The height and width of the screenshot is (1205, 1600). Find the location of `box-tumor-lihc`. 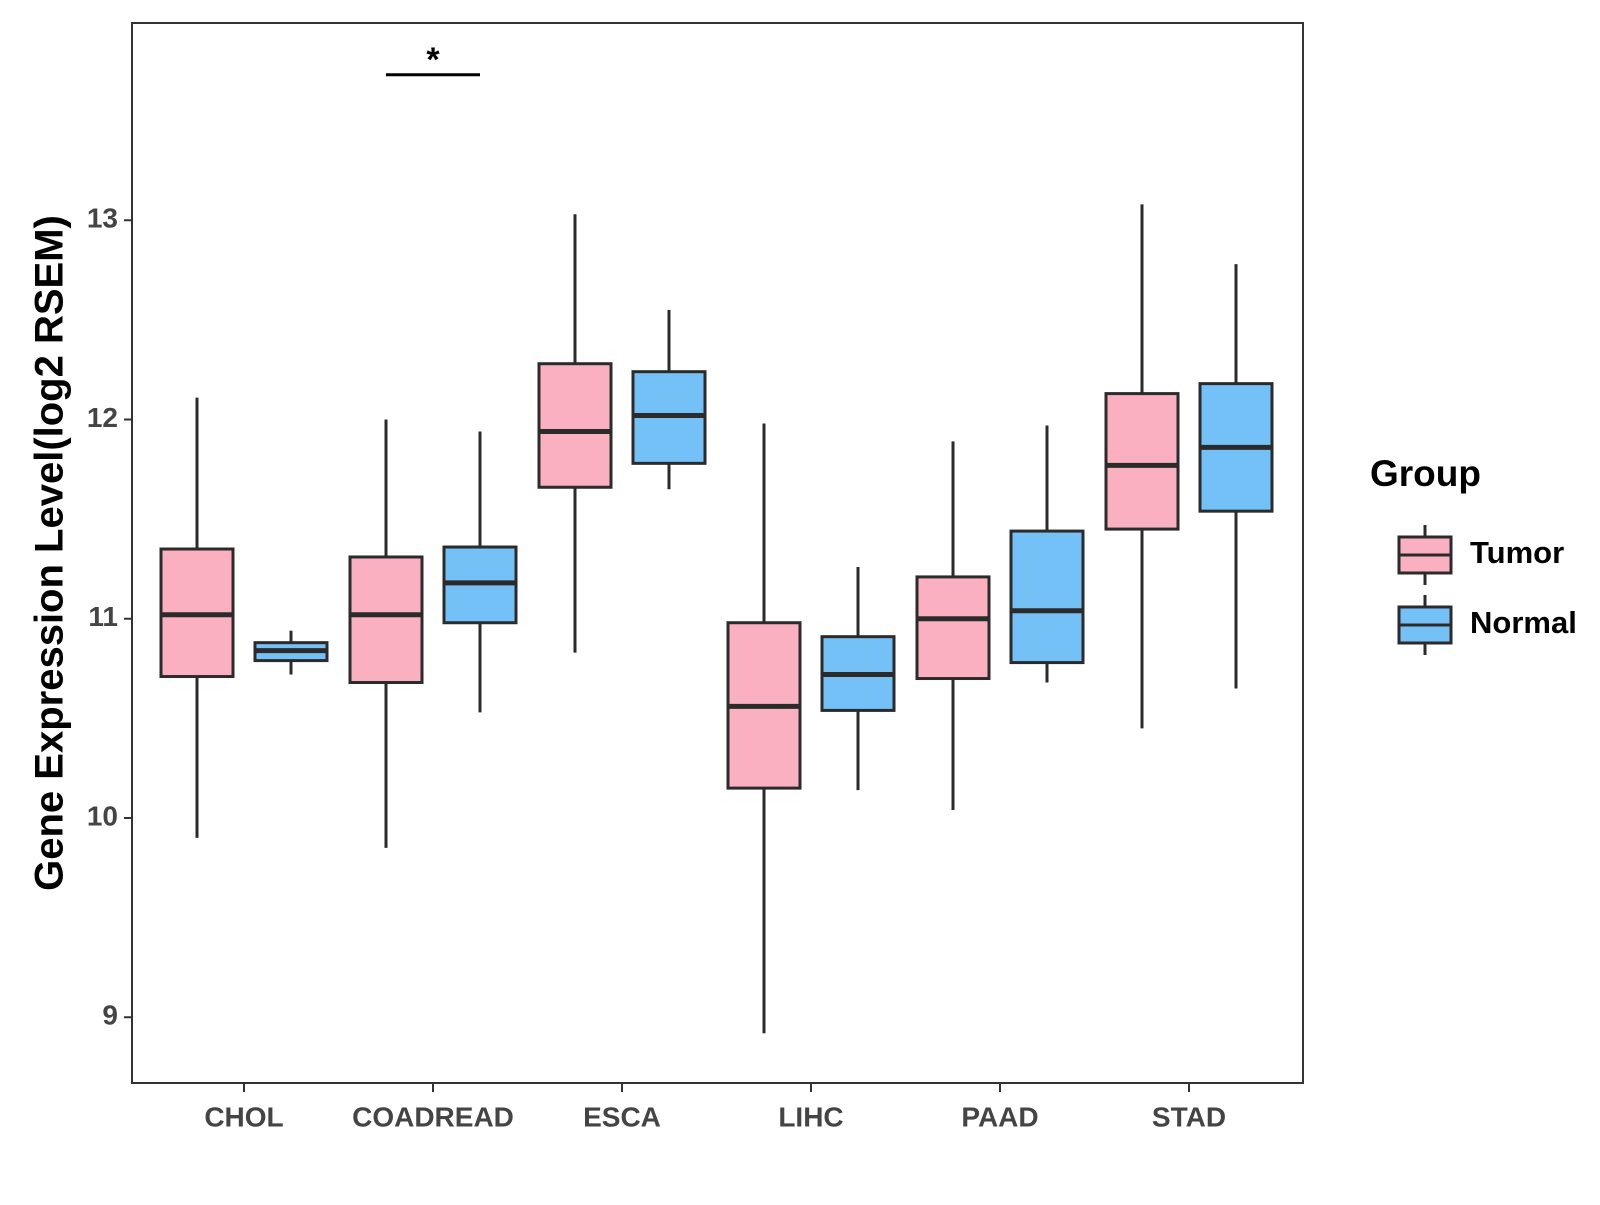

box-tumor-lihc is located at coordinates (764, 728).